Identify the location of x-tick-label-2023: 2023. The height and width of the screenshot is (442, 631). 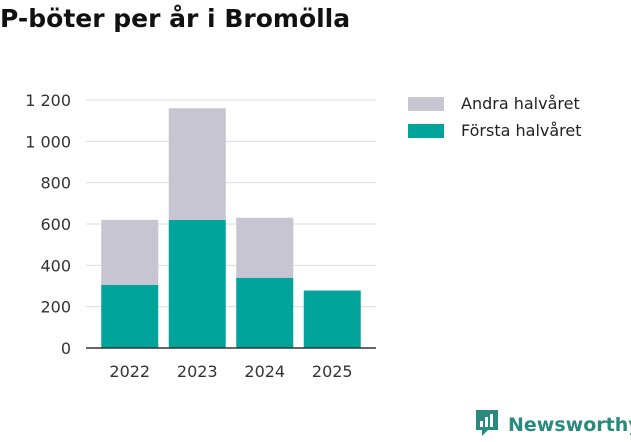
(197, 371).